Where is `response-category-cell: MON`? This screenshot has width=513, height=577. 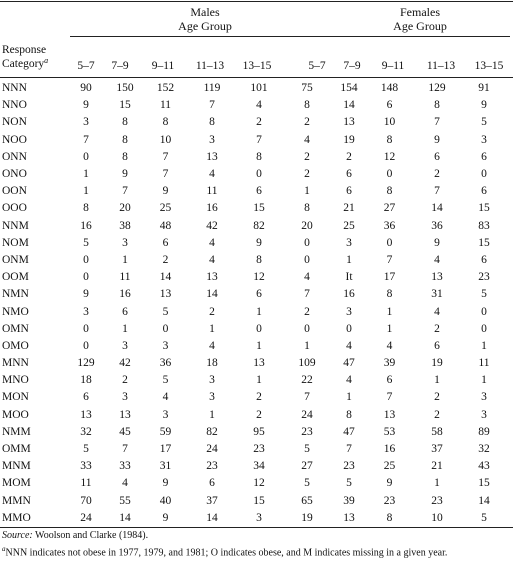
response-category-cell: MON is located at coordinates (15, 397).